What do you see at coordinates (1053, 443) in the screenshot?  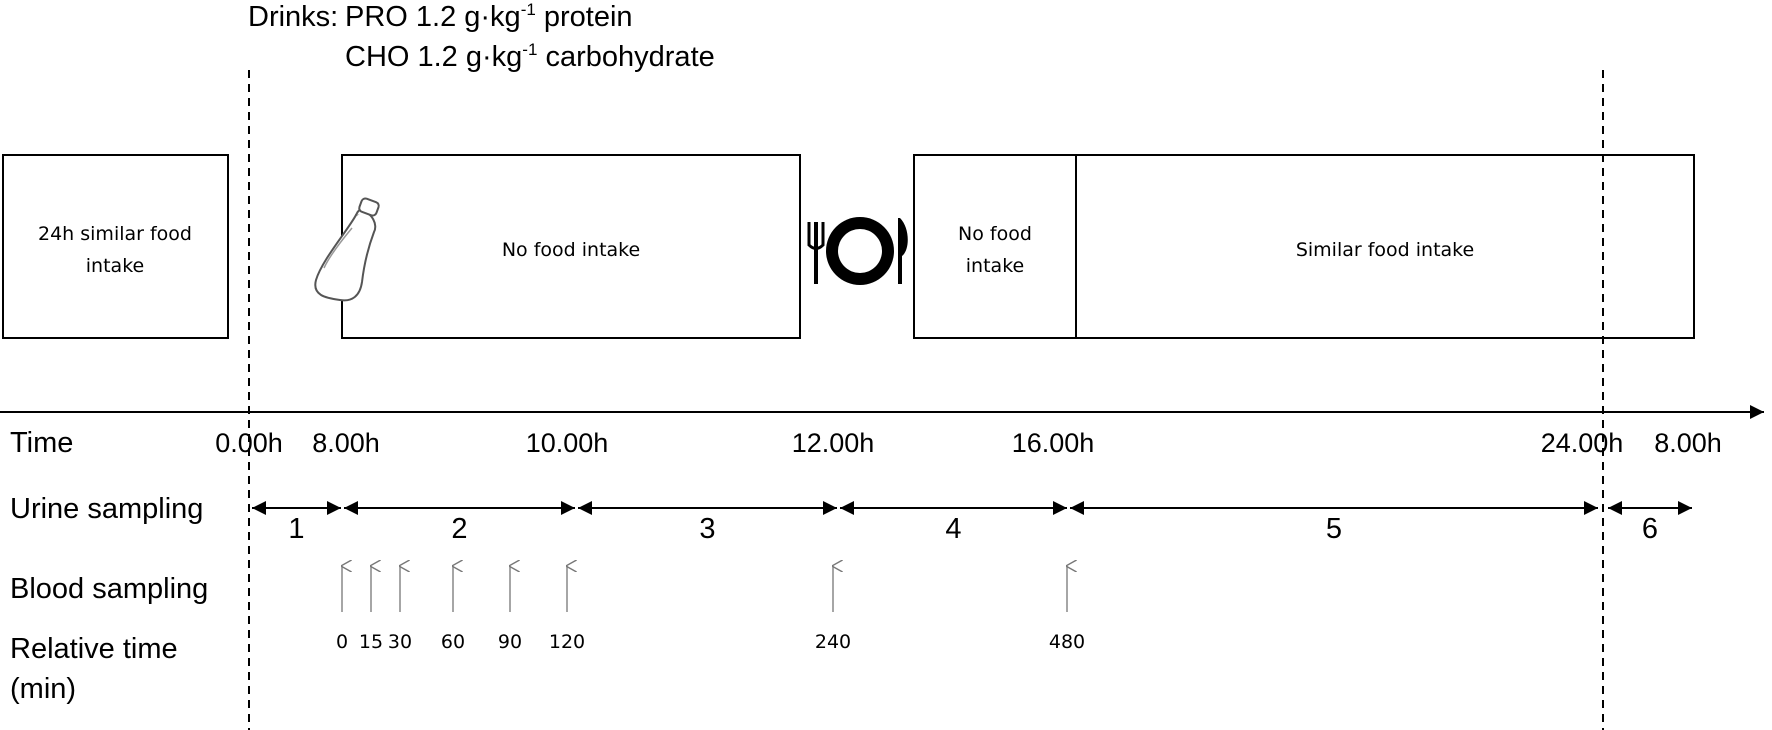 I see `time-label: 16.00h` at bounding box center [1053, 443].